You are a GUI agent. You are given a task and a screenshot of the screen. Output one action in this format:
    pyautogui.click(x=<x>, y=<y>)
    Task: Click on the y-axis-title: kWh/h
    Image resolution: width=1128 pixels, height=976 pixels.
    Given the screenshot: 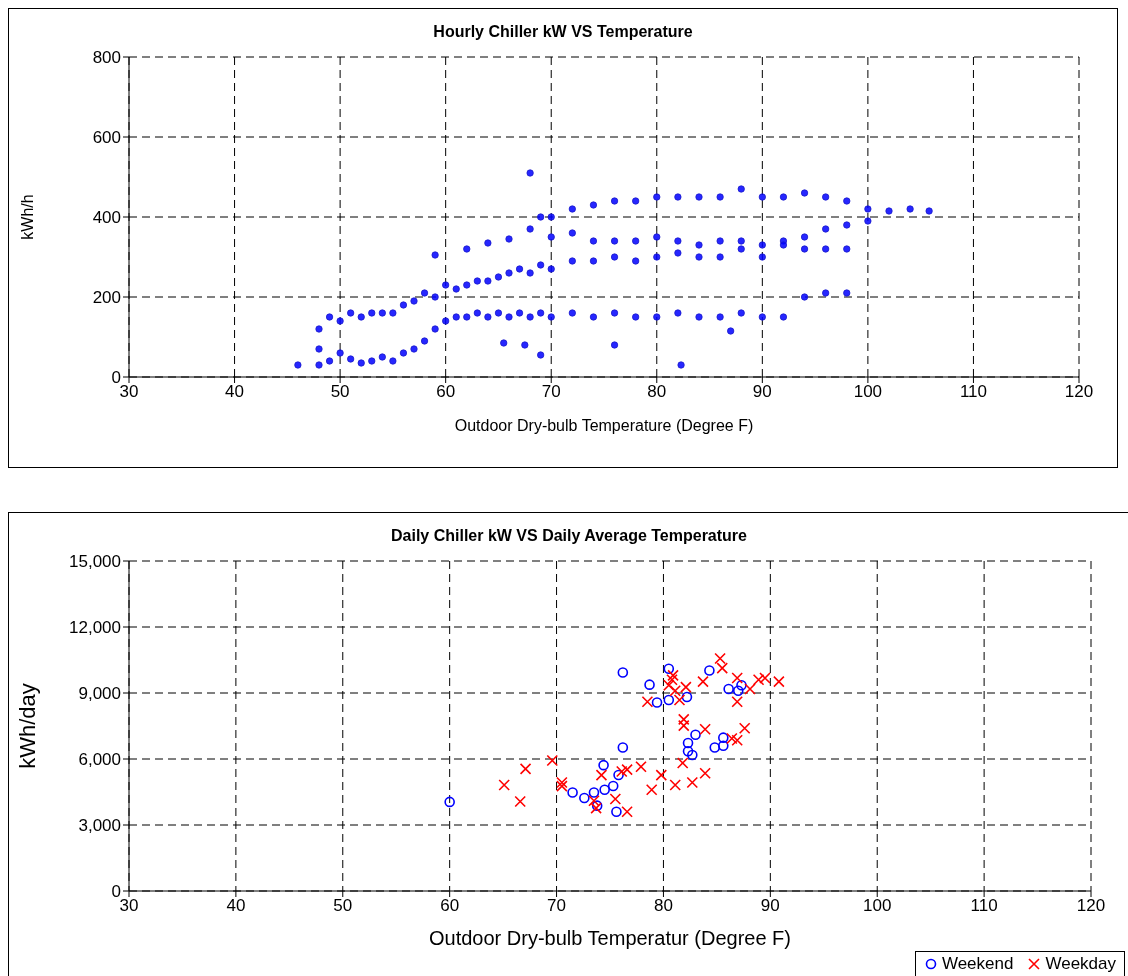 What is the action you would take?
    pyautogui.click(x=27, y=217)
    